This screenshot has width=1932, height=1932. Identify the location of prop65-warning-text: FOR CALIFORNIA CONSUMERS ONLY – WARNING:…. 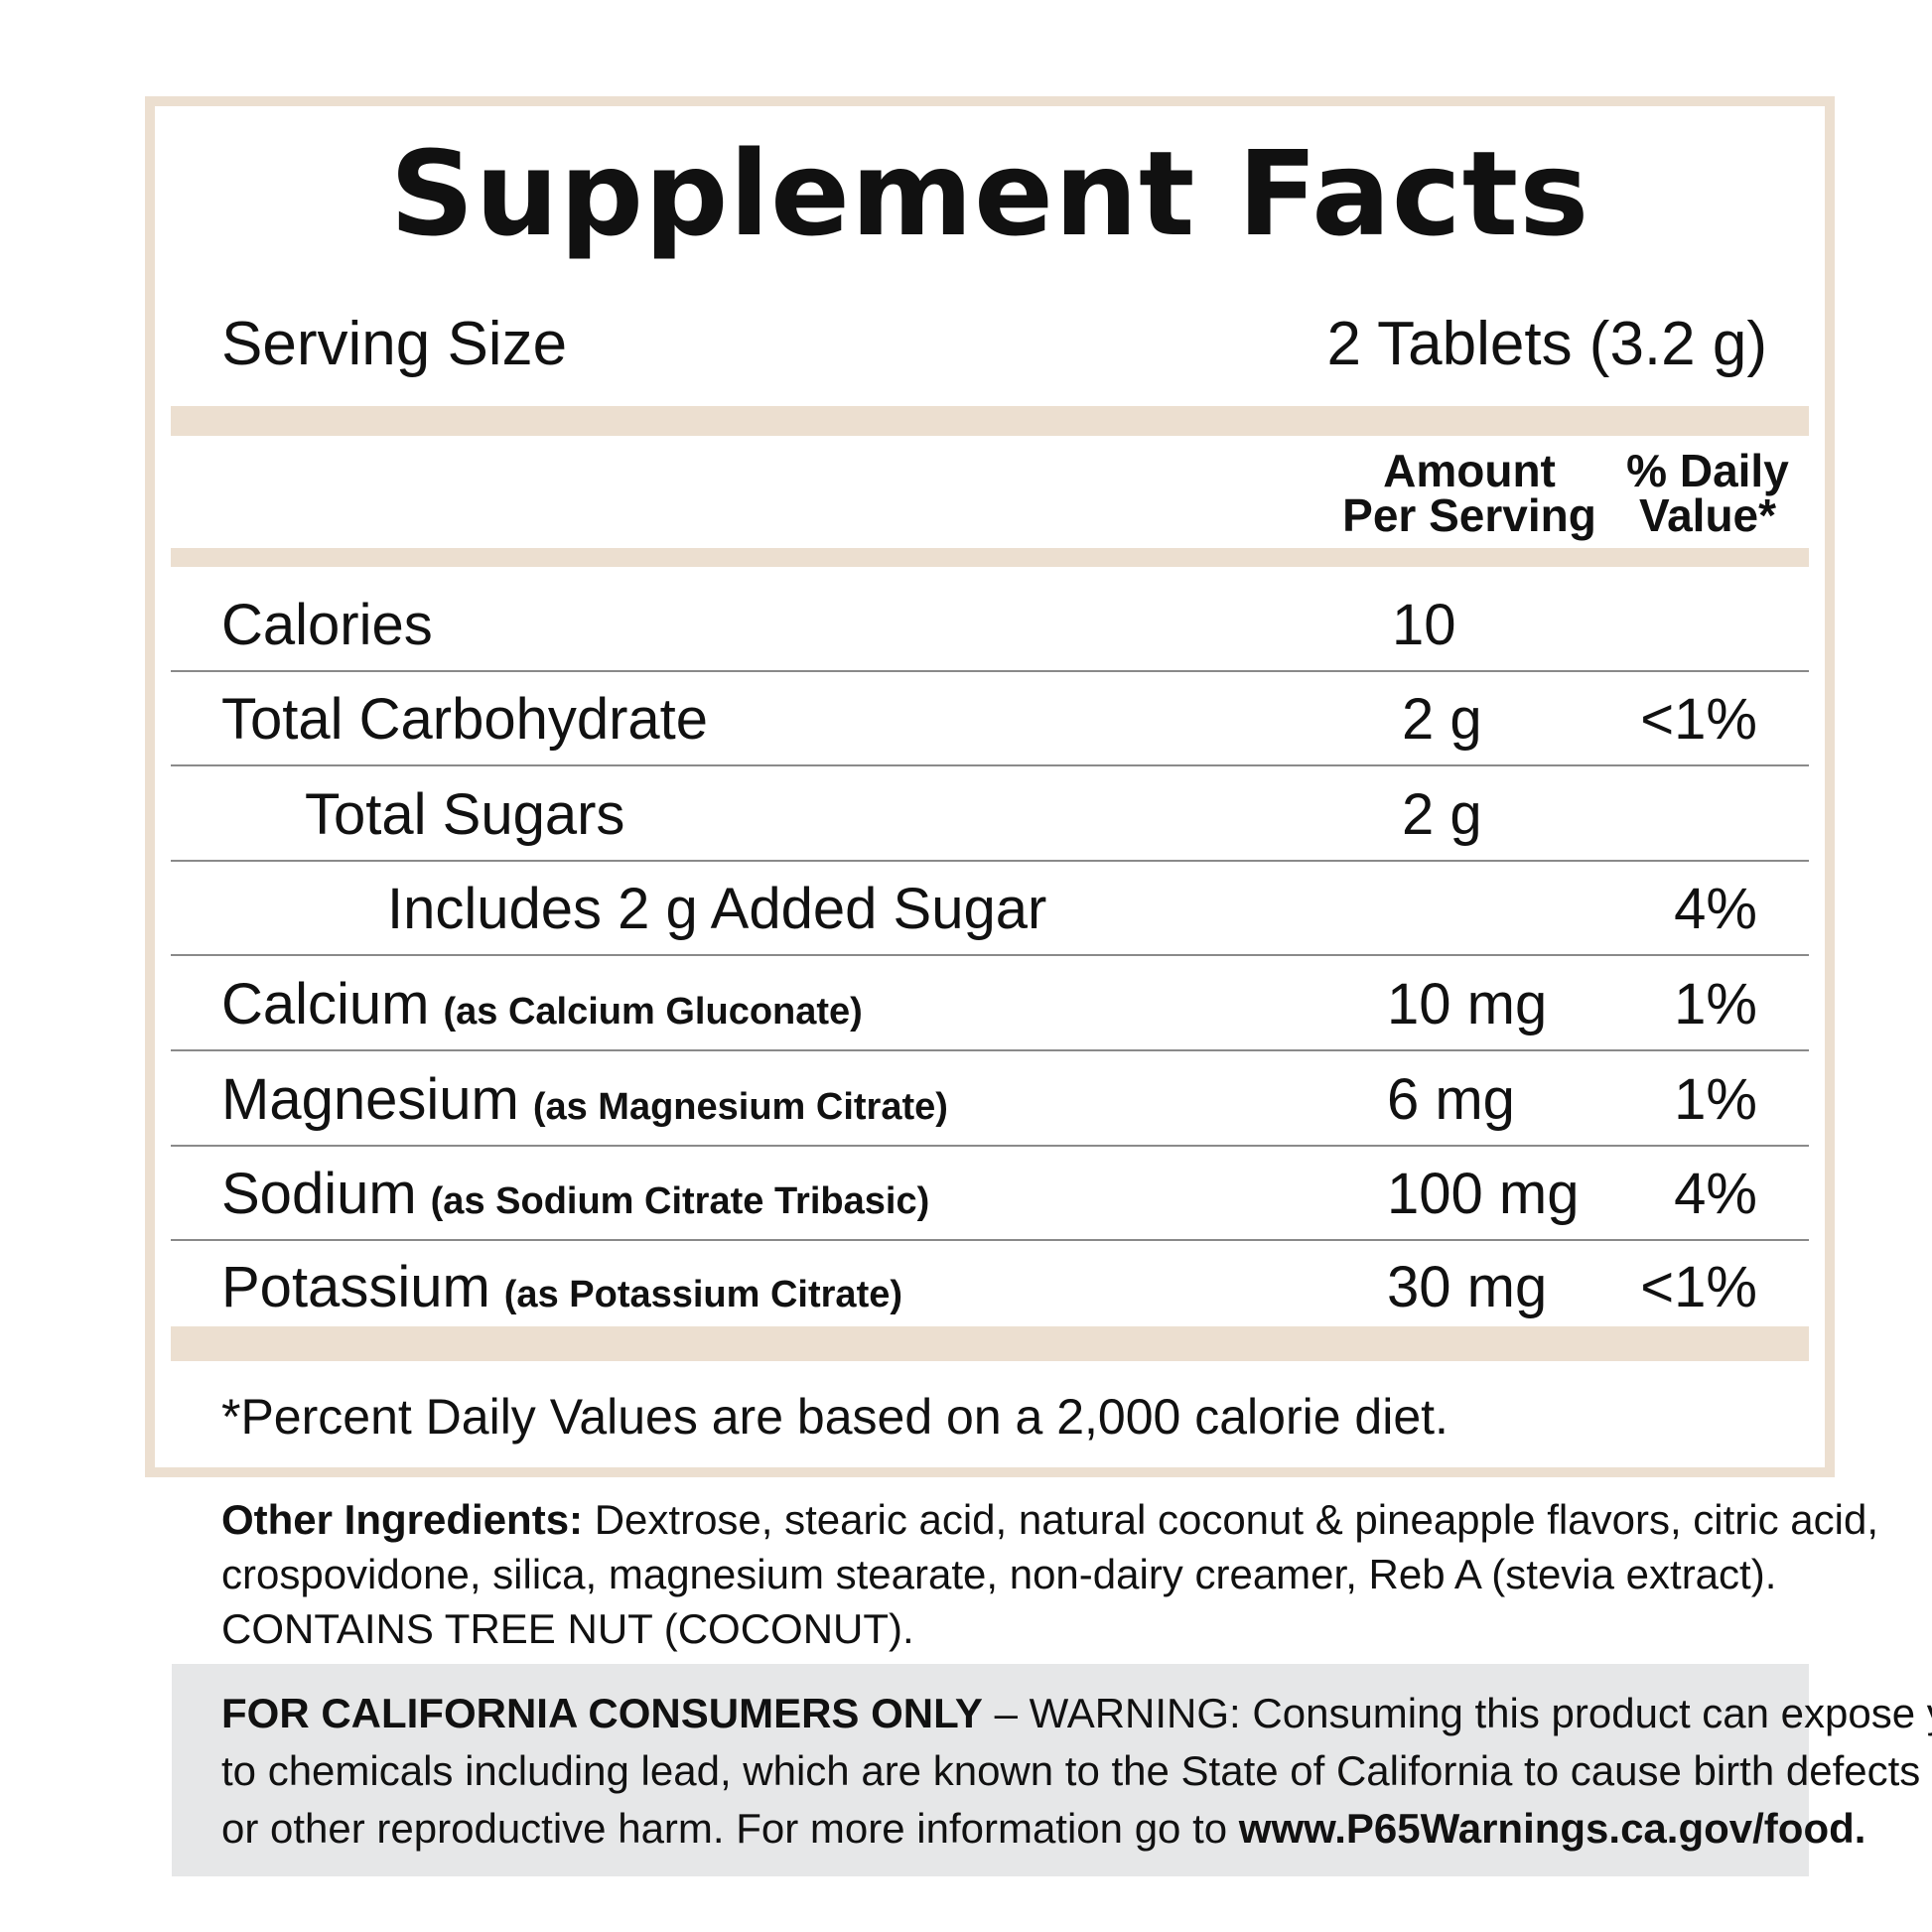
(1077, 1772).